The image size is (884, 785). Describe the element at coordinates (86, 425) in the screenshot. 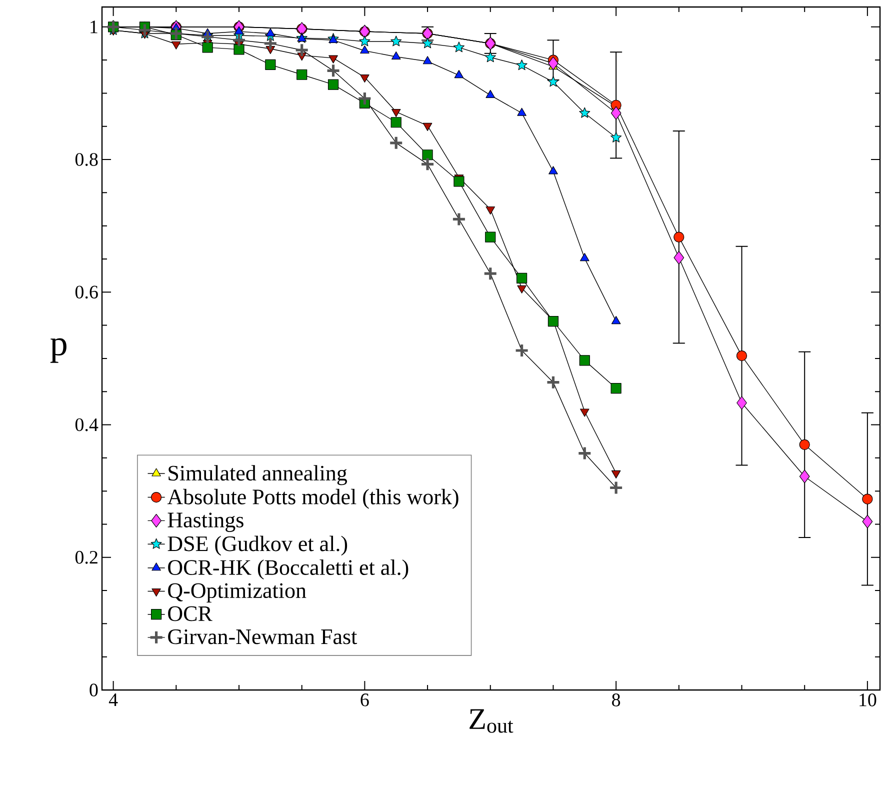

I see `y-tick-label: 0.4` at that location.